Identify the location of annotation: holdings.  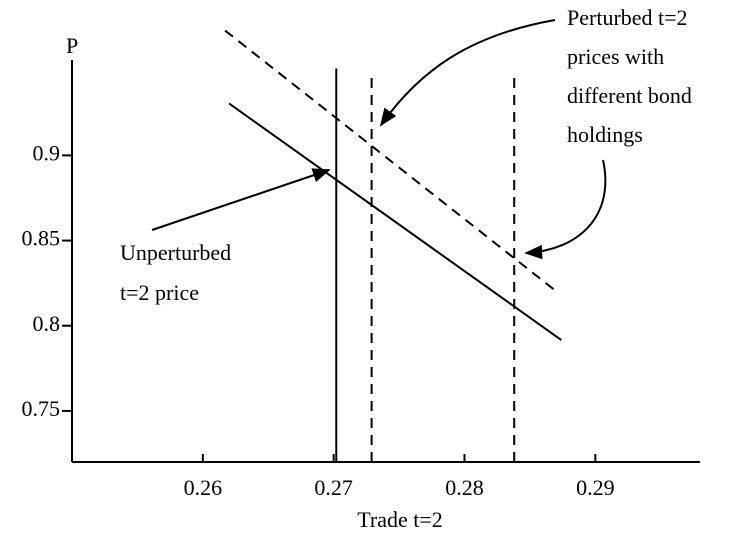
(605, 134).